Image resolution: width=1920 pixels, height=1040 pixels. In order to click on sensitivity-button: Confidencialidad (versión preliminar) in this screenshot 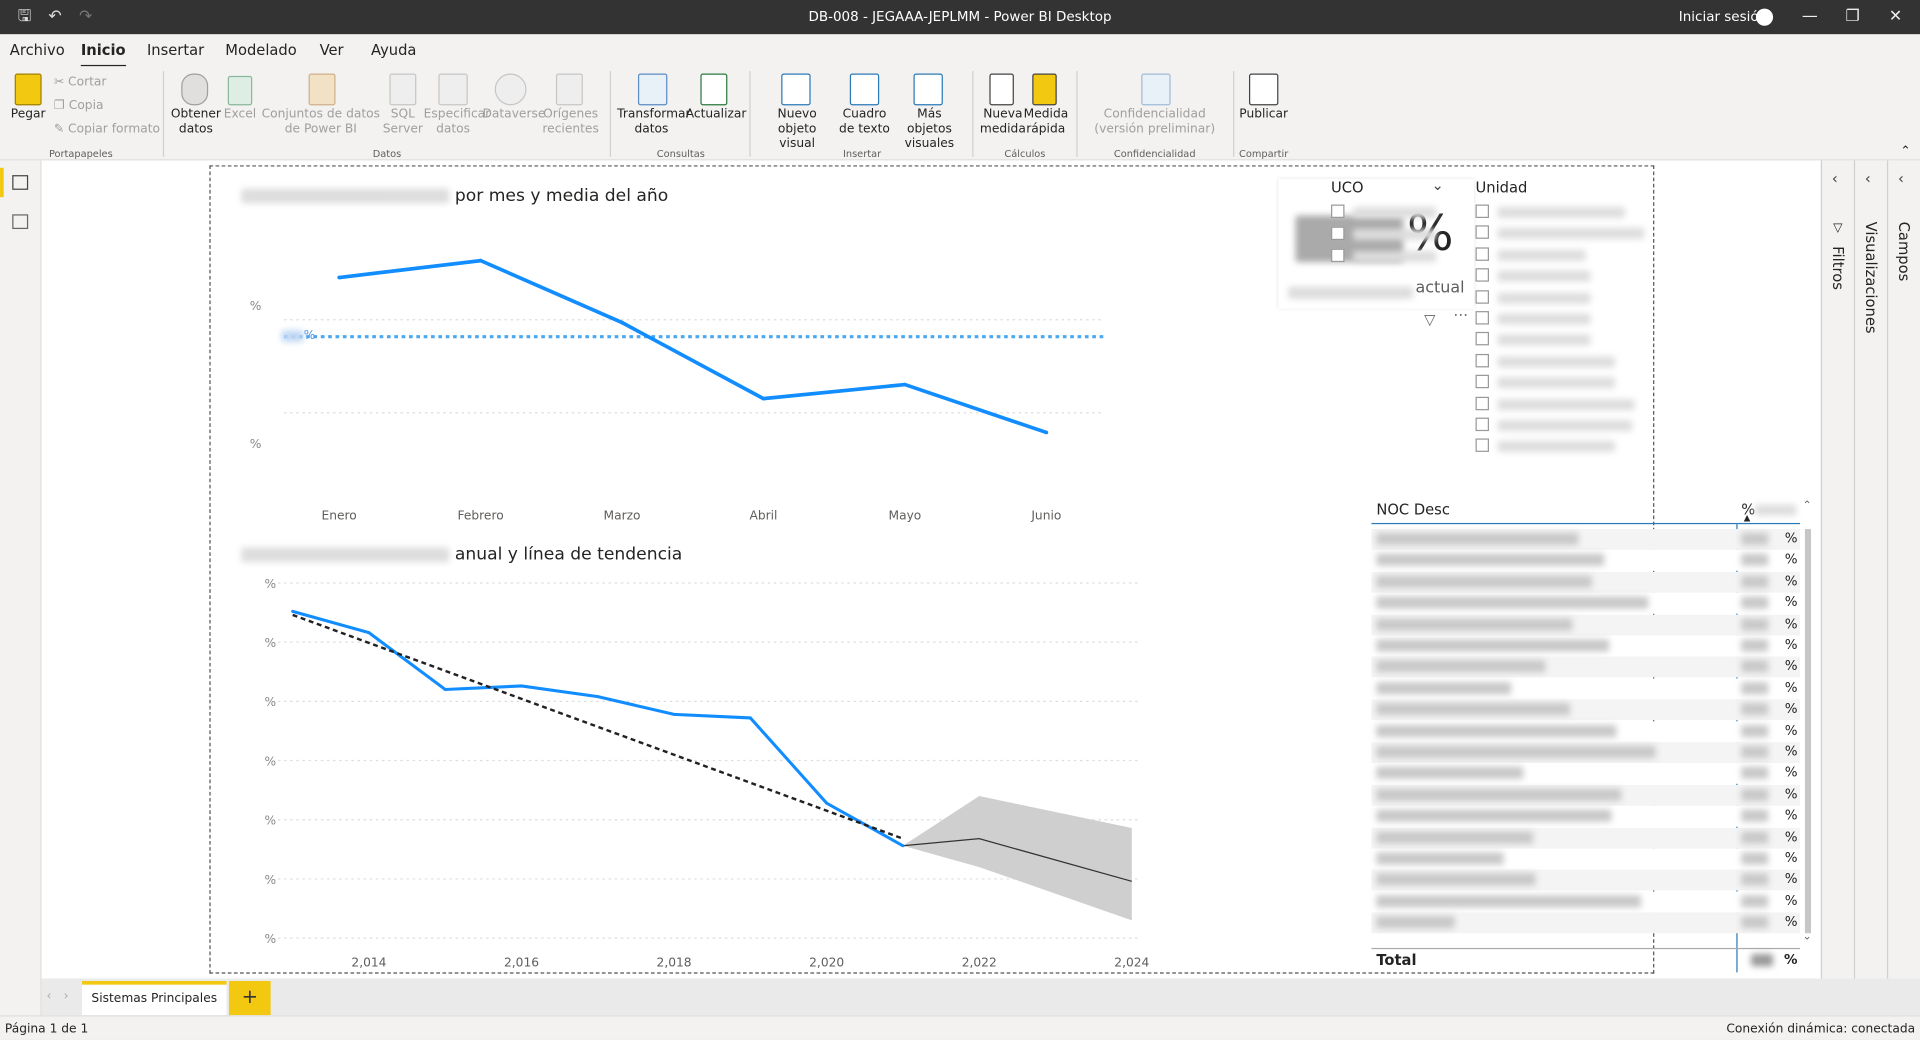, I will do `click(1155, 121)`.